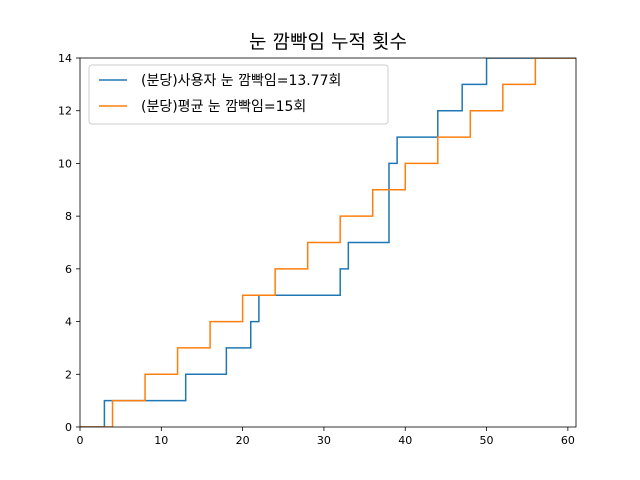 Image resolution: width=640 pixels, height=480 pixels. I want to click on chart-title: 눈 깜빡임 누적 횟수, so click(328, 42).